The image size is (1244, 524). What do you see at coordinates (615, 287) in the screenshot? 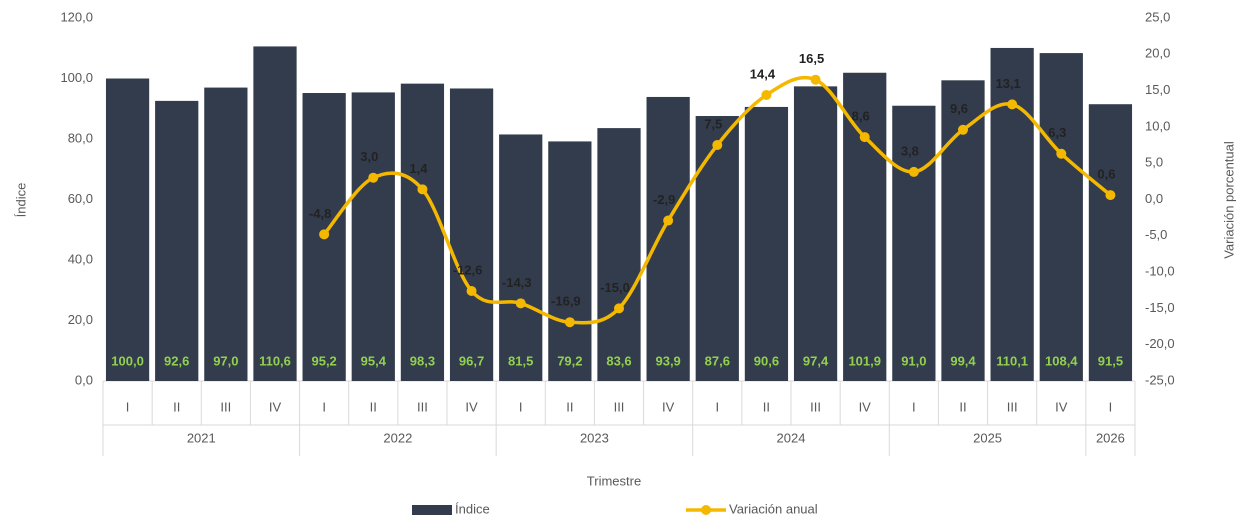
I see `line-value-label: -15,0` at bounding box center [615, 287].